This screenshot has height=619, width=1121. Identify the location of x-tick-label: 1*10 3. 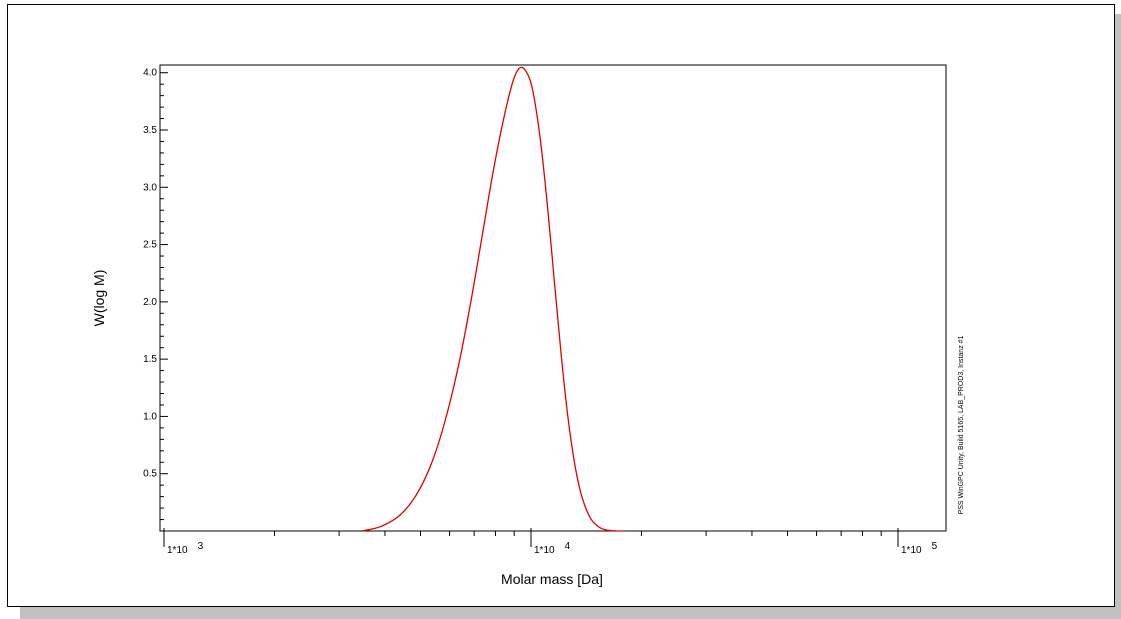
(185, 548).